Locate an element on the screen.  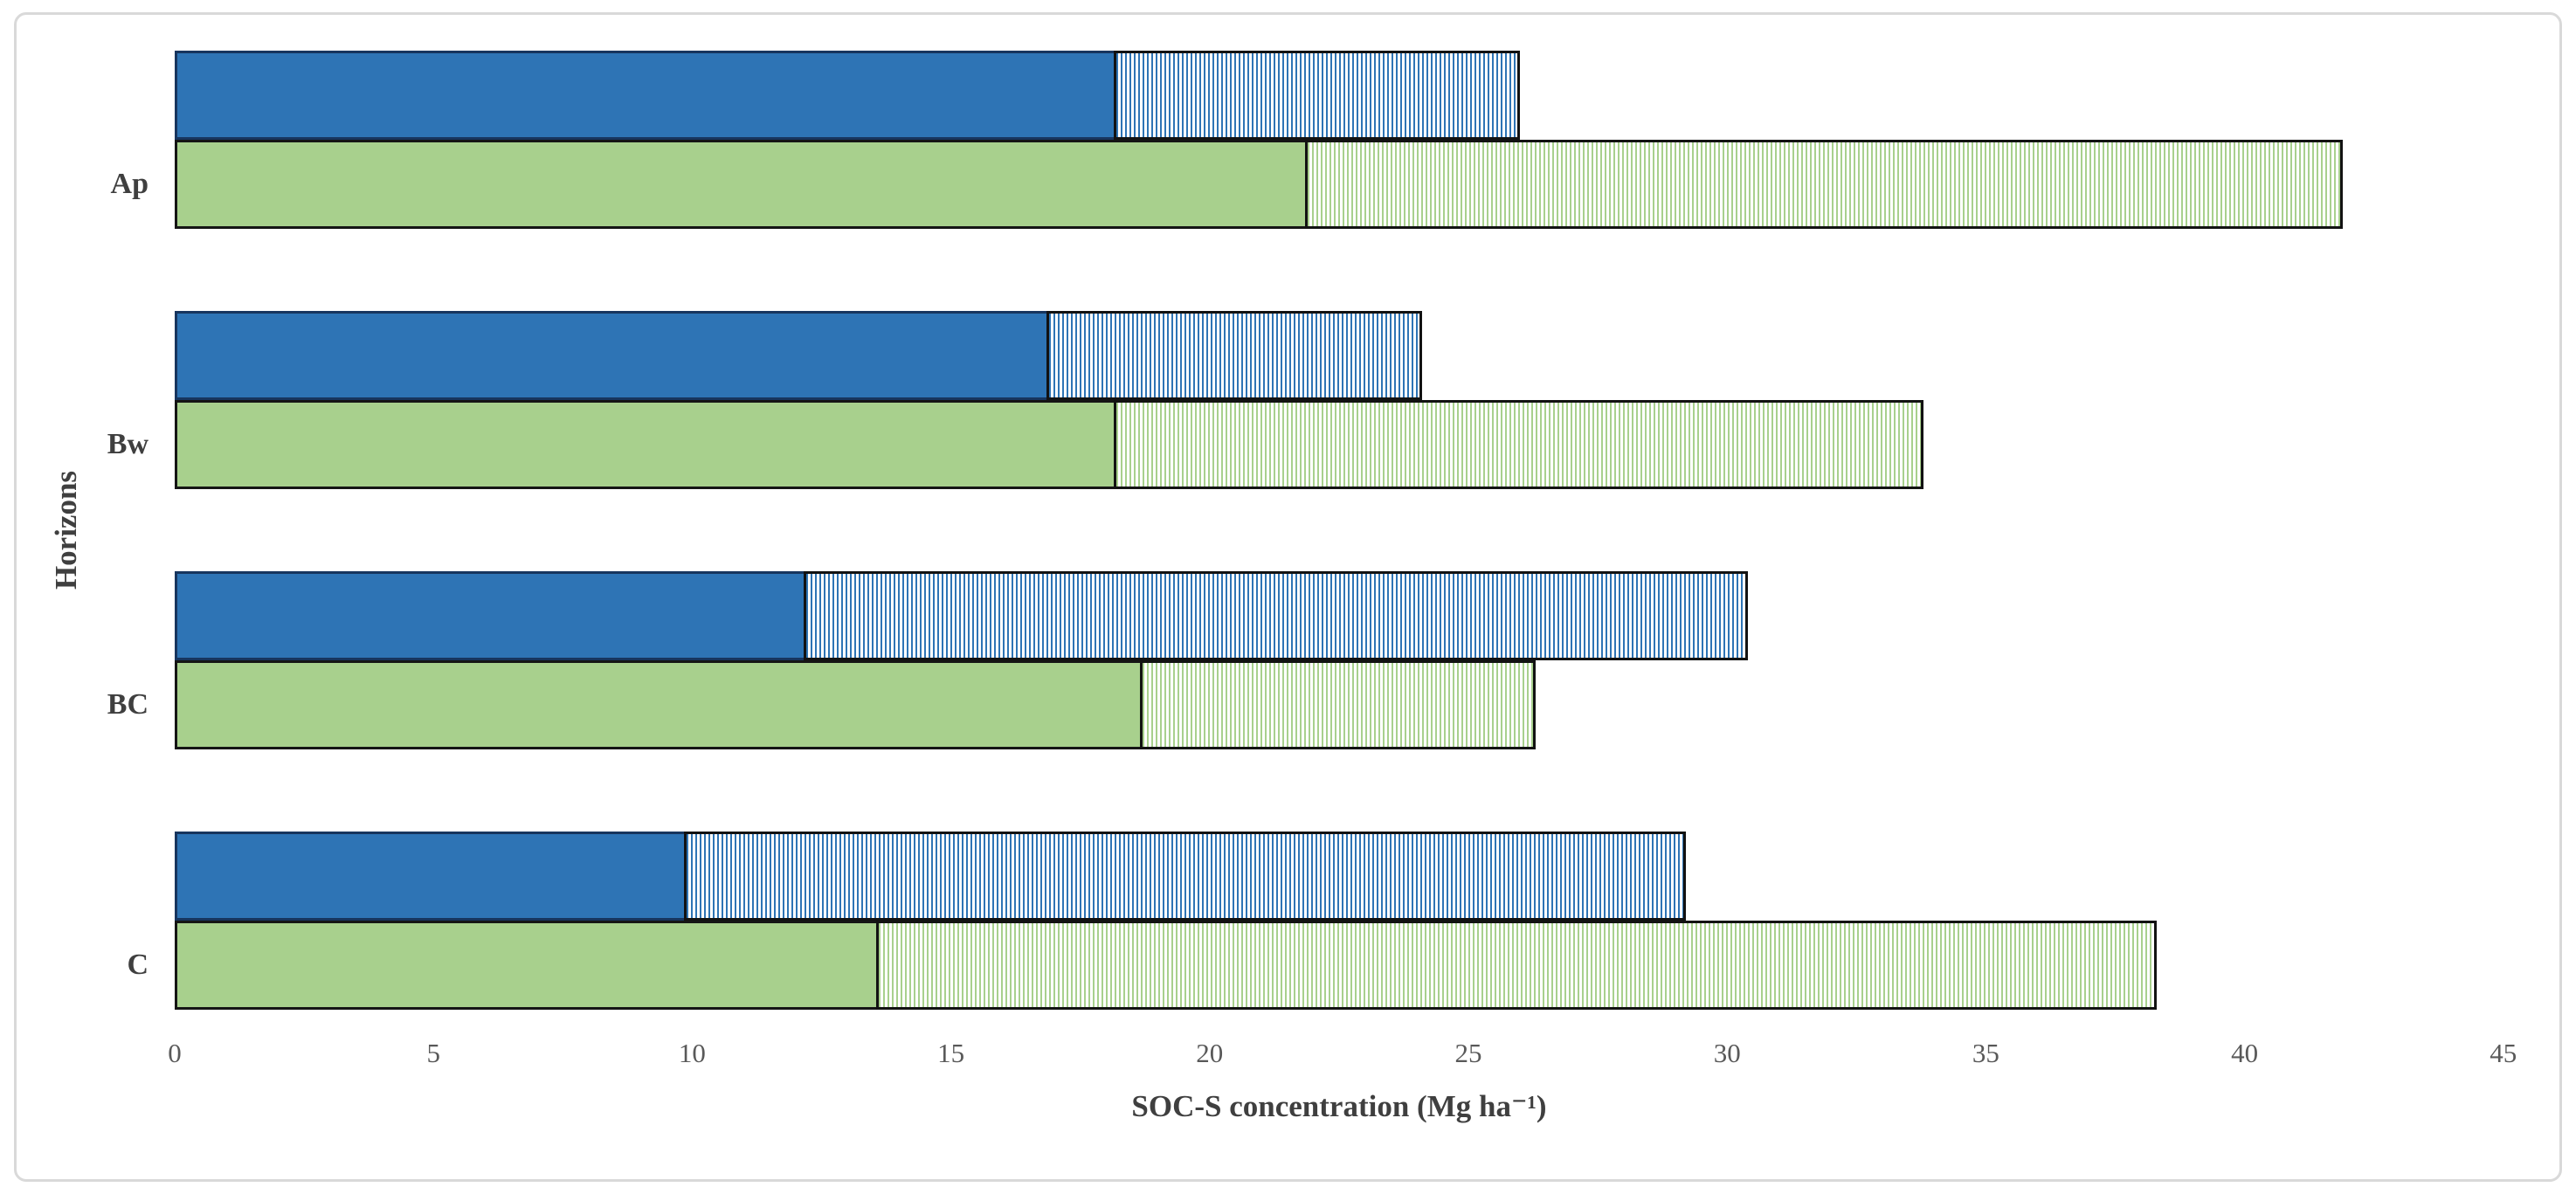
x-axis-title: SOC-S concentration (Mg ha⁻¹) is located at coordinates (1339, 1106).